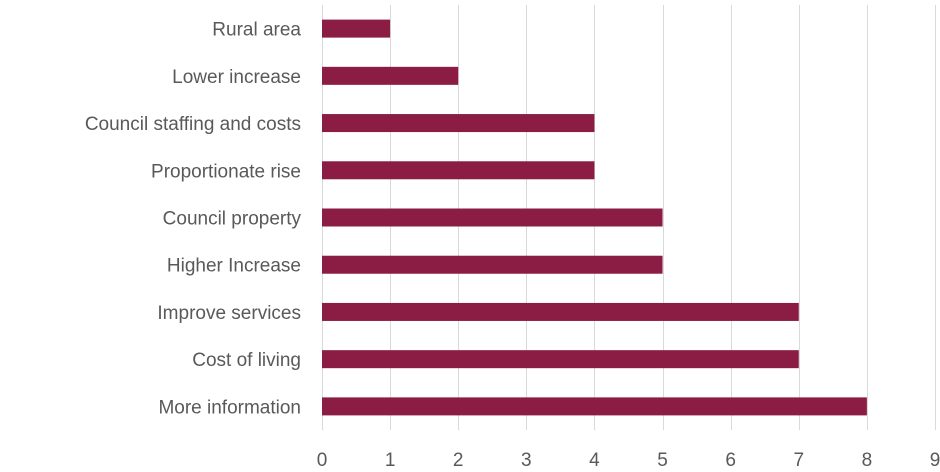 The height and width of the screenshot is (472, 940). Describe the element at coordinates (229, 407) in the screenshot. I see `category-label: More information` at that location.